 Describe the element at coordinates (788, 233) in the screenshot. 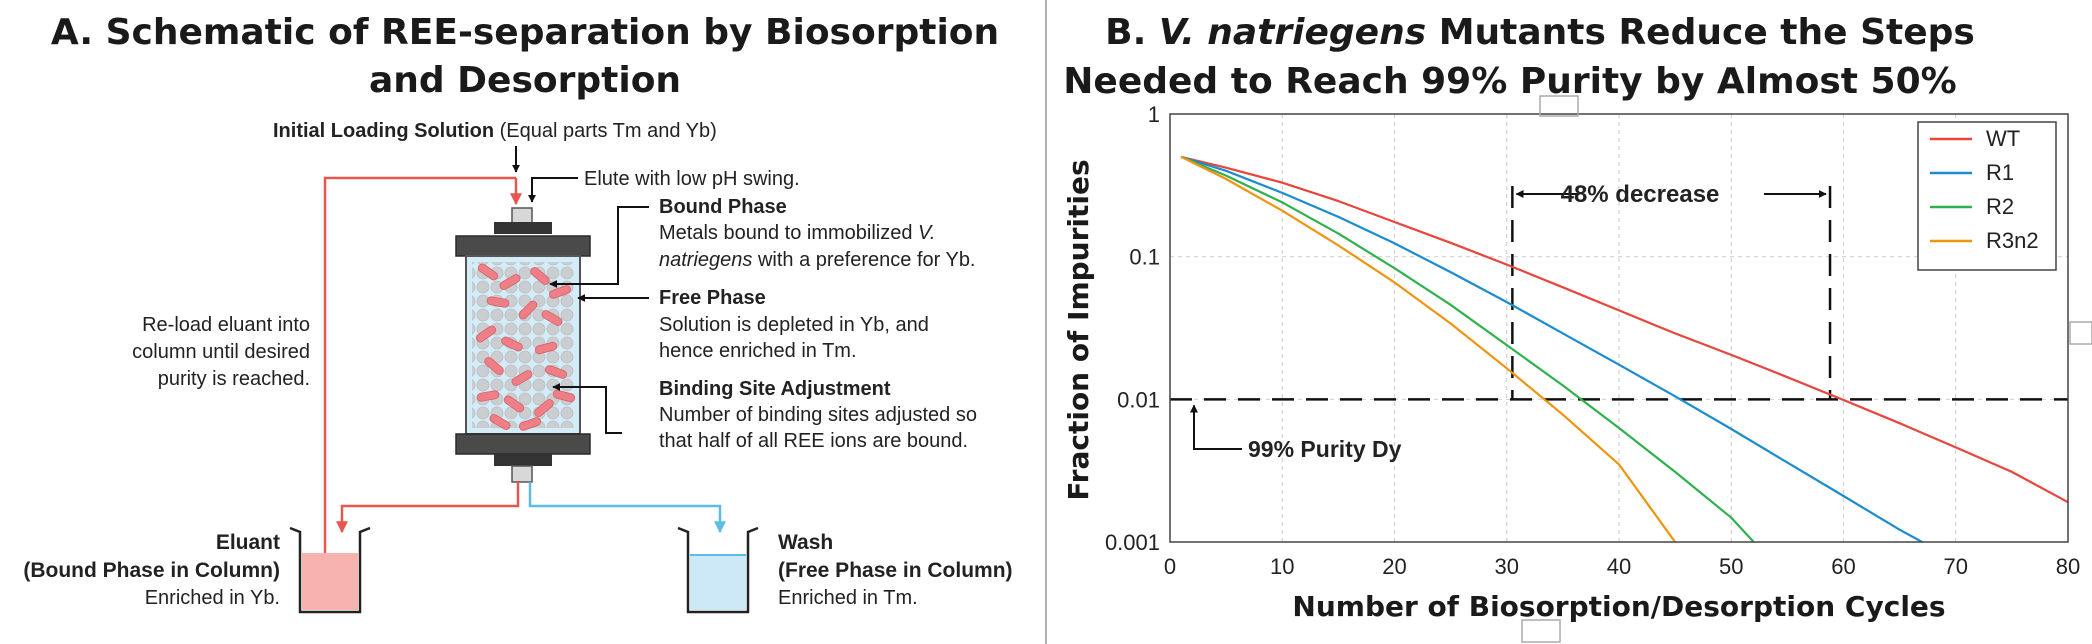

I see `bound-phase-line1-text: Metals bound to immobilized` at that location.